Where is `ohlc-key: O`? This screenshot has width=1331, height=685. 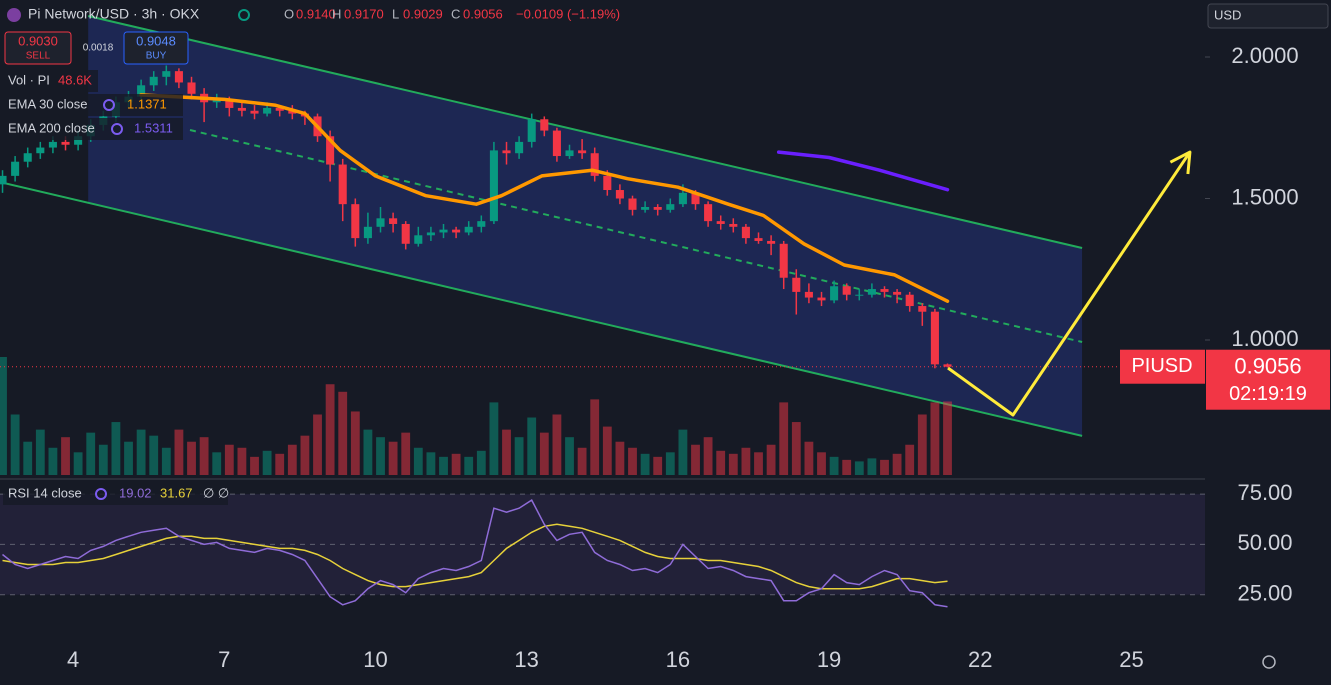 ohlc-key: O is located at coordinates (289, 13).